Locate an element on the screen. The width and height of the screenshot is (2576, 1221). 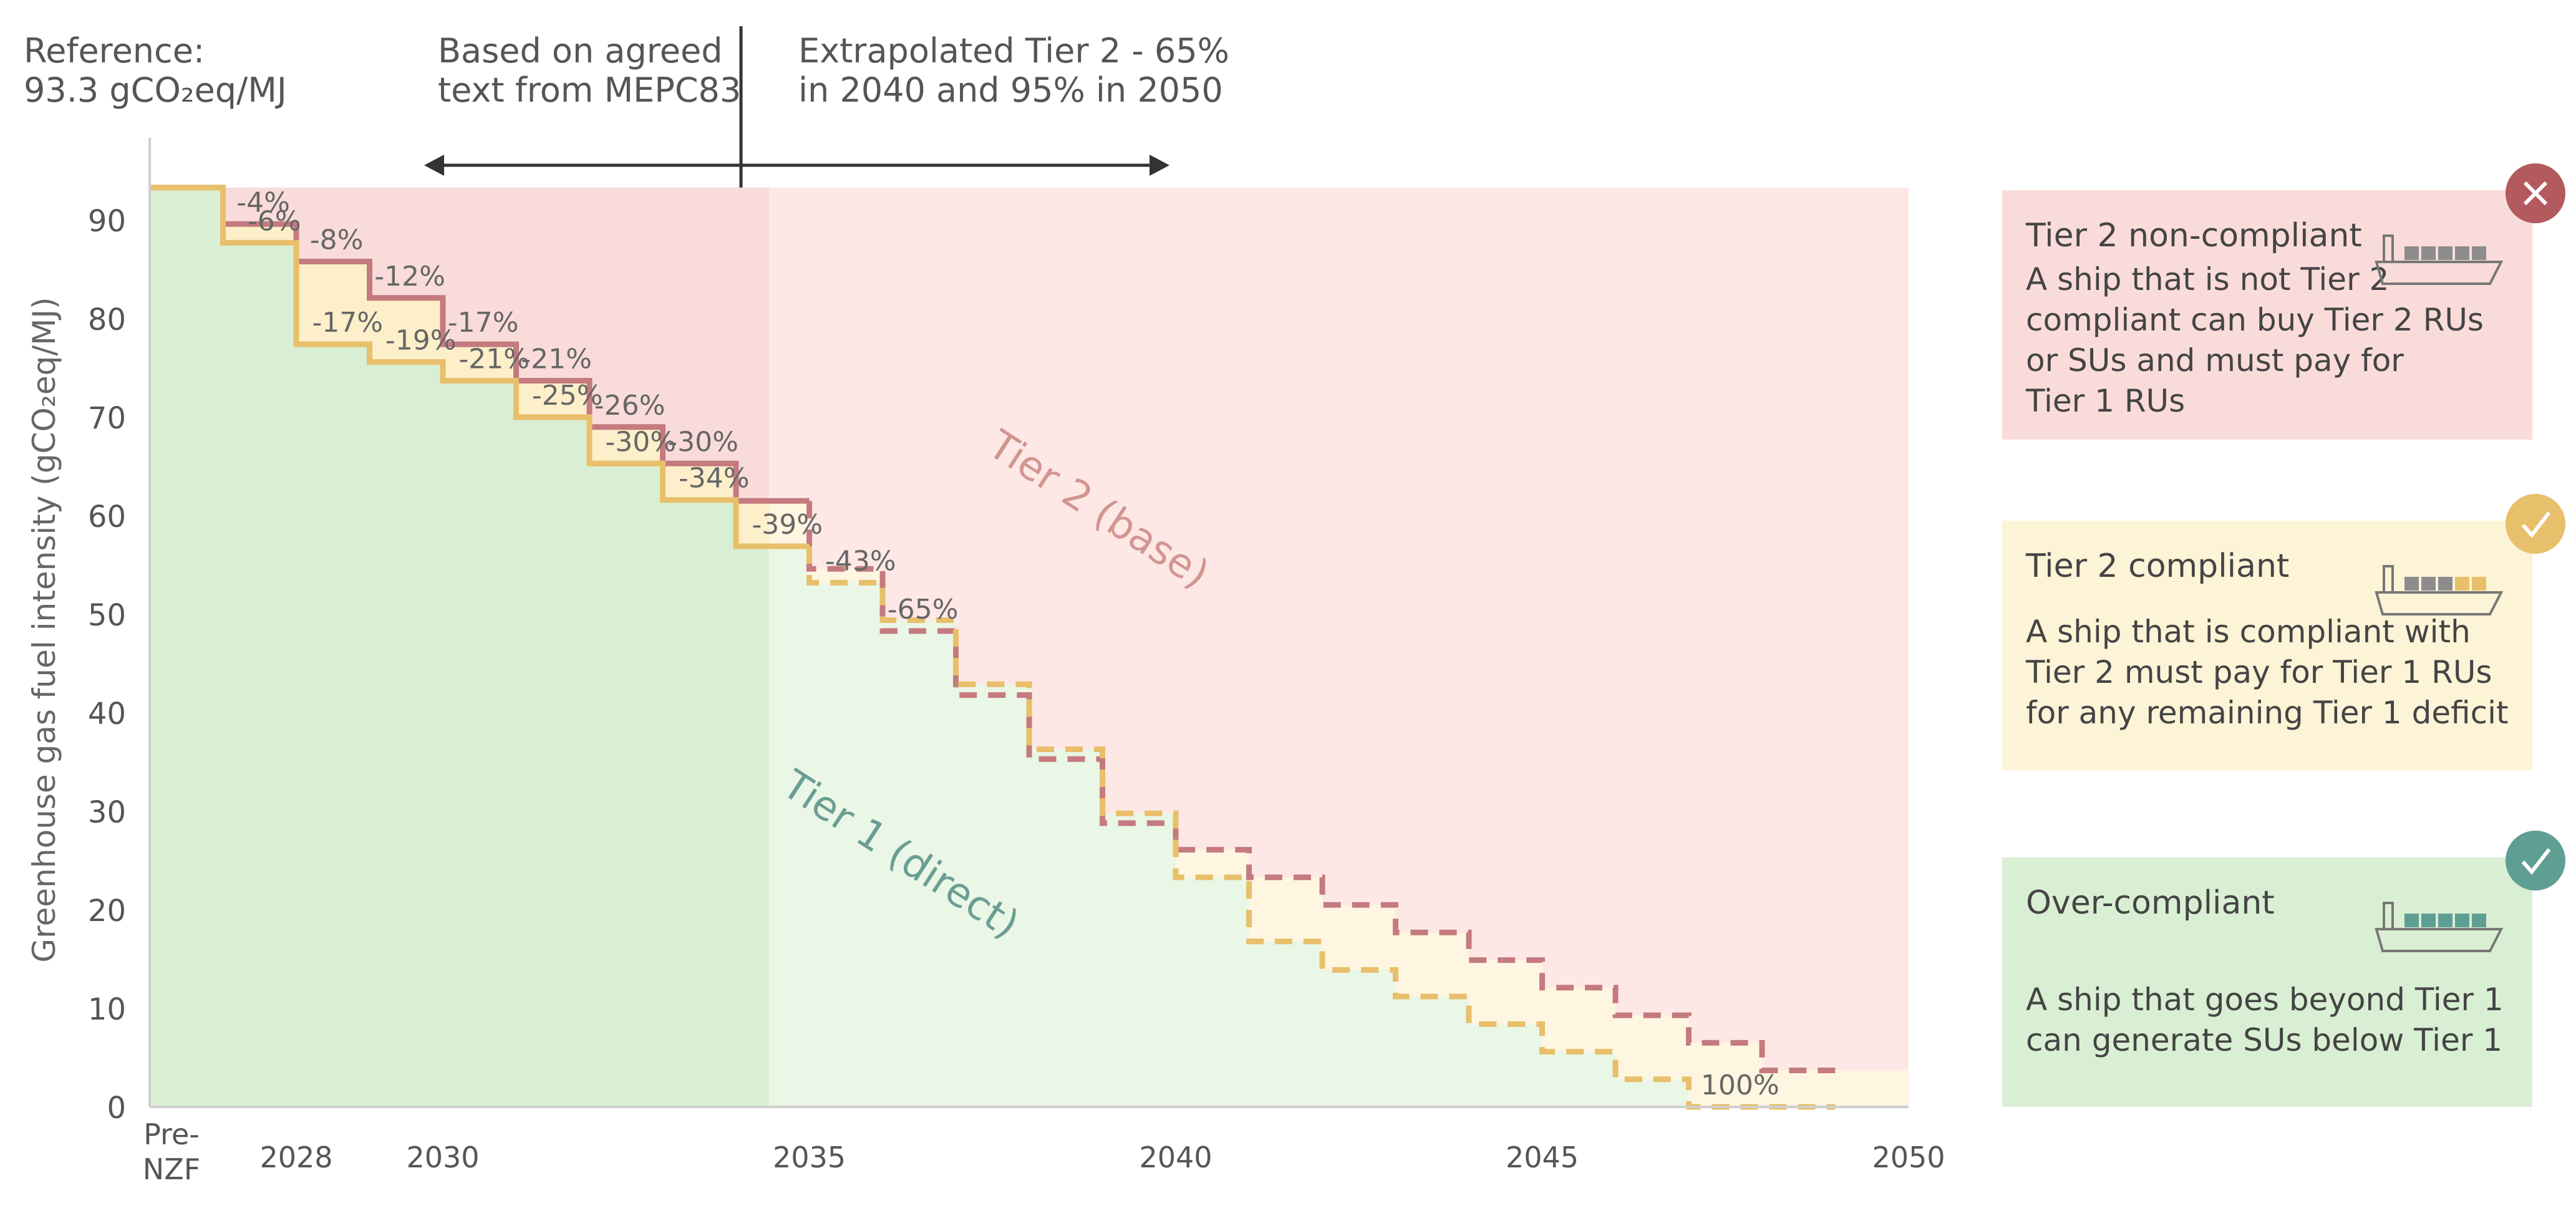
tier1-reduction-label: -39% is located at coordinates (787, 525).